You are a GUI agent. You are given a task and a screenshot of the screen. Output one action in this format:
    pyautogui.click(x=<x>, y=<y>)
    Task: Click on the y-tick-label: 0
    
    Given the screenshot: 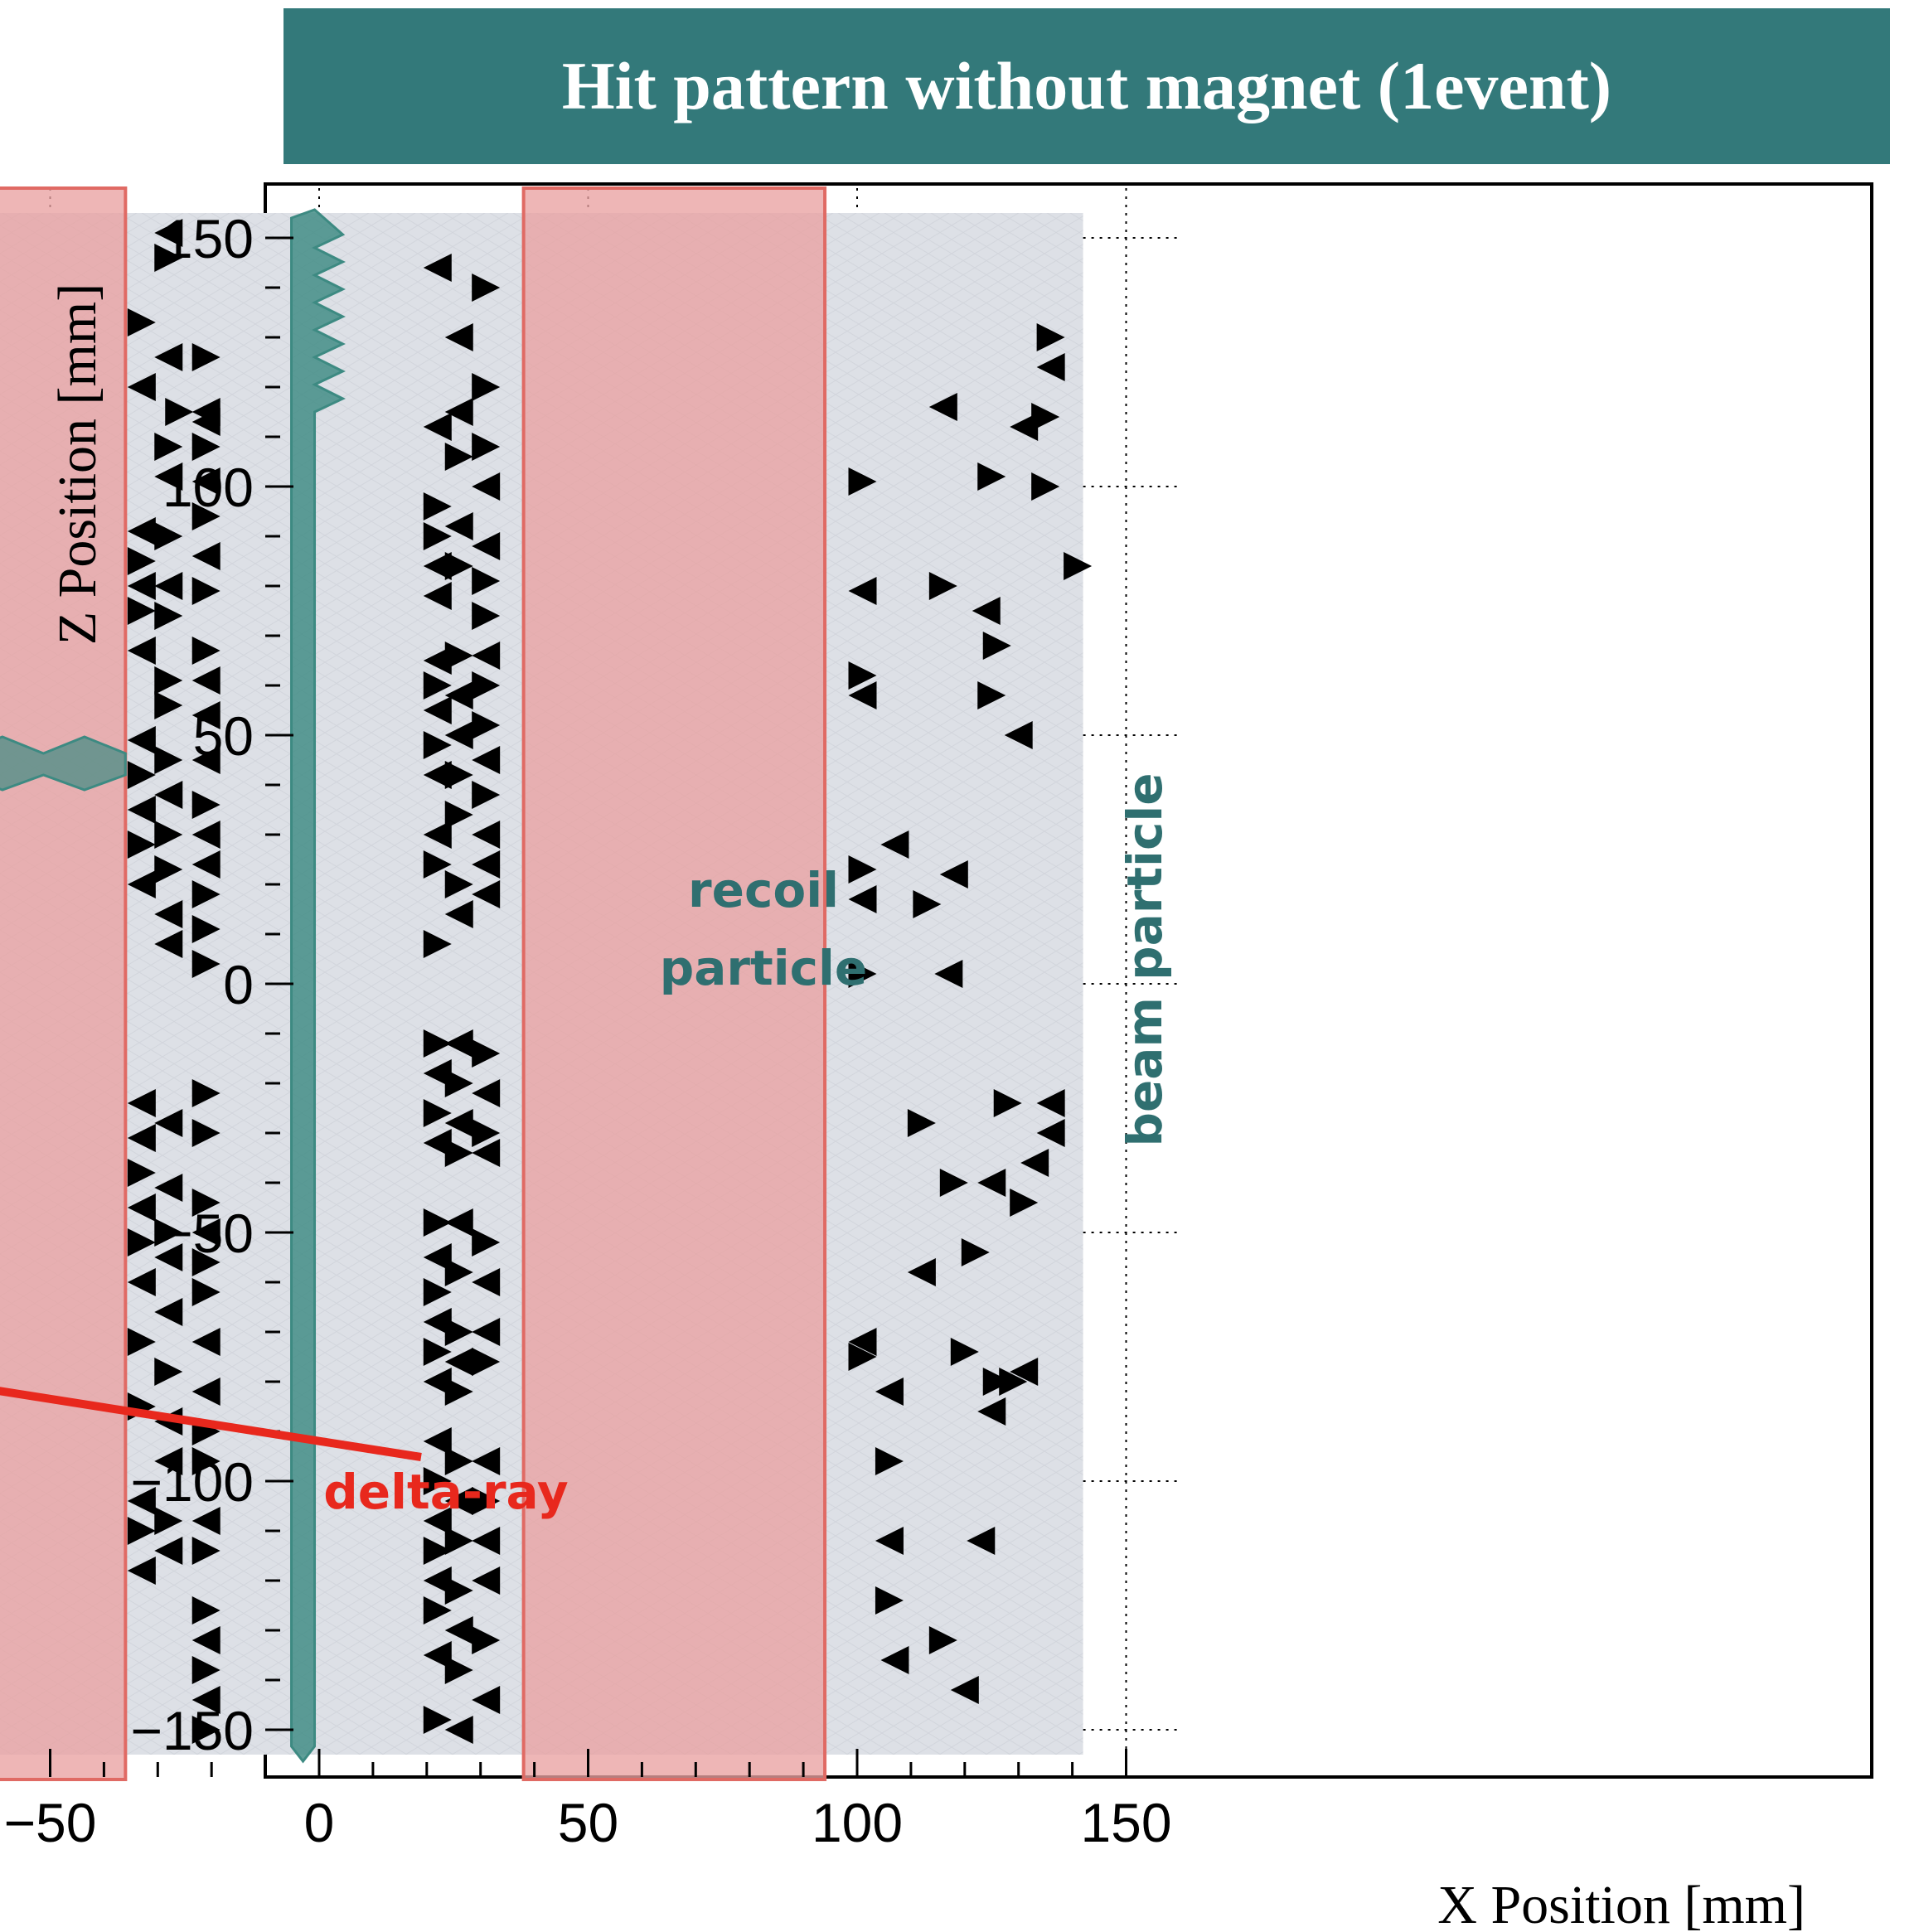 What is the action you would take?
    pyautogui.click(x=238, y=984)
    